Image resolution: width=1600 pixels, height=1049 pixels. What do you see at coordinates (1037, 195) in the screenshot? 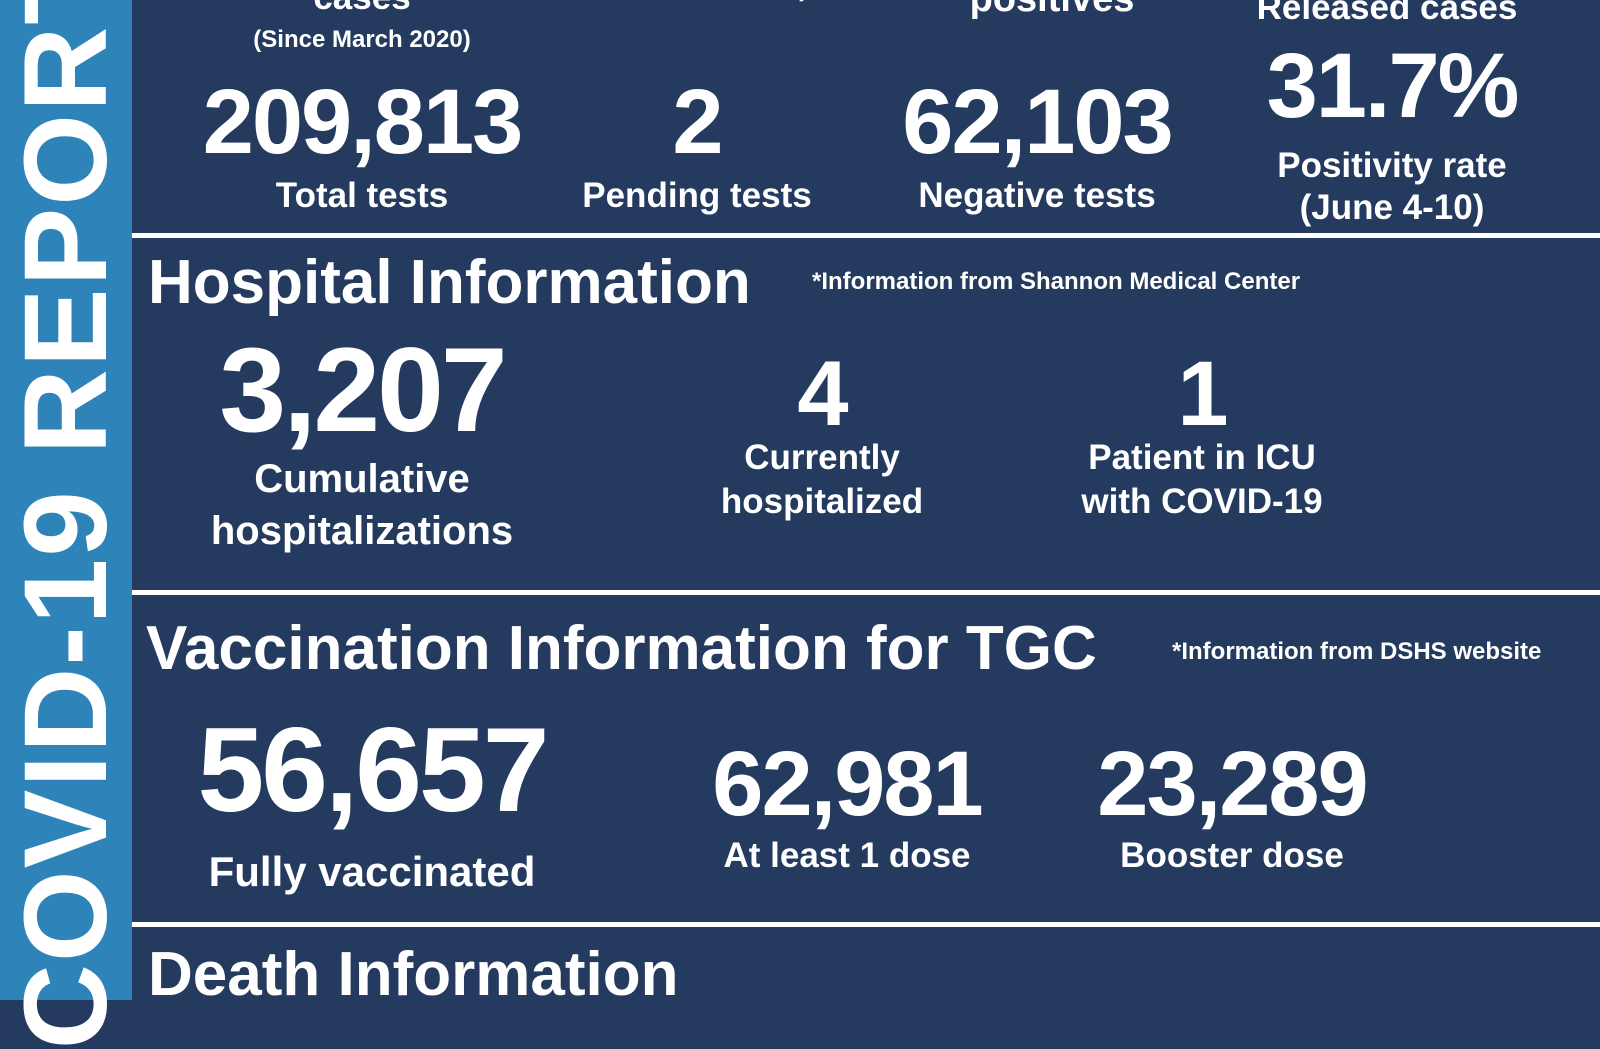
I see `negative-tests-label: Negative tests` at bounding box center [1037, 195].